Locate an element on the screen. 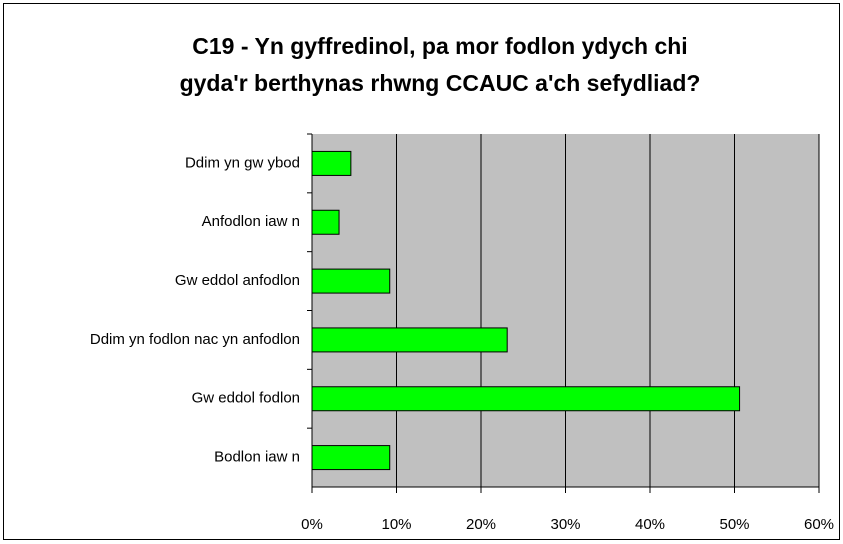 The image size is (843, 544). x-tick-label: 20% is located at coordinates (481, 524).